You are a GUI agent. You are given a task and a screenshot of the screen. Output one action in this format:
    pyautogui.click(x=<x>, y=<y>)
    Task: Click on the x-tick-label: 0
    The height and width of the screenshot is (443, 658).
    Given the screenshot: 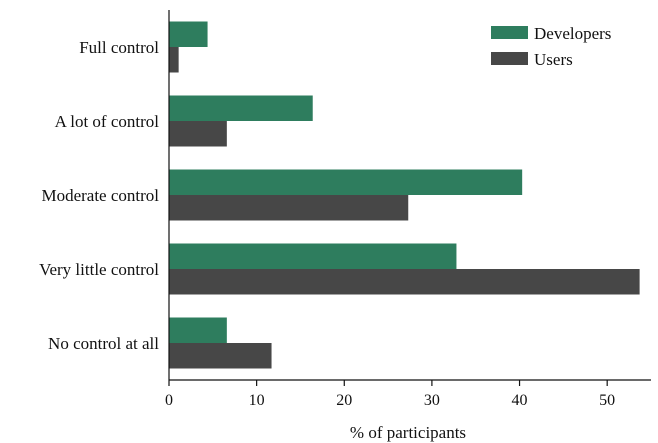 What is the action you would take?
    pyautogui.click(x=169, y=400)
    